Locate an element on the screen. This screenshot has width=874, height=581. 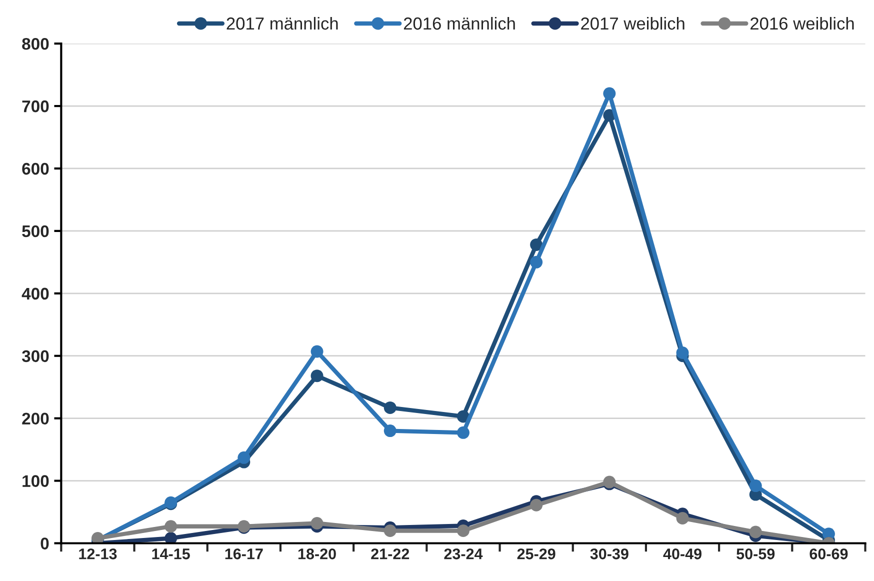
x-tick-label: 23-24 is located at coordinates (463, 554).